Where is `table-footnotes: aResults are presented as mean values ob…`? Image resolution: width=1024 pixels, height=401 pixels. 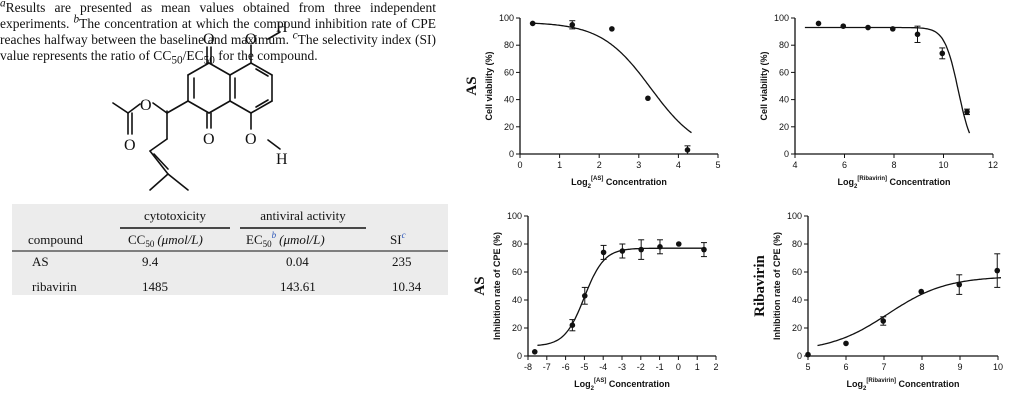
table-footnotes: aResults are presented as mean values ob… is located at coordinates (218, 33).